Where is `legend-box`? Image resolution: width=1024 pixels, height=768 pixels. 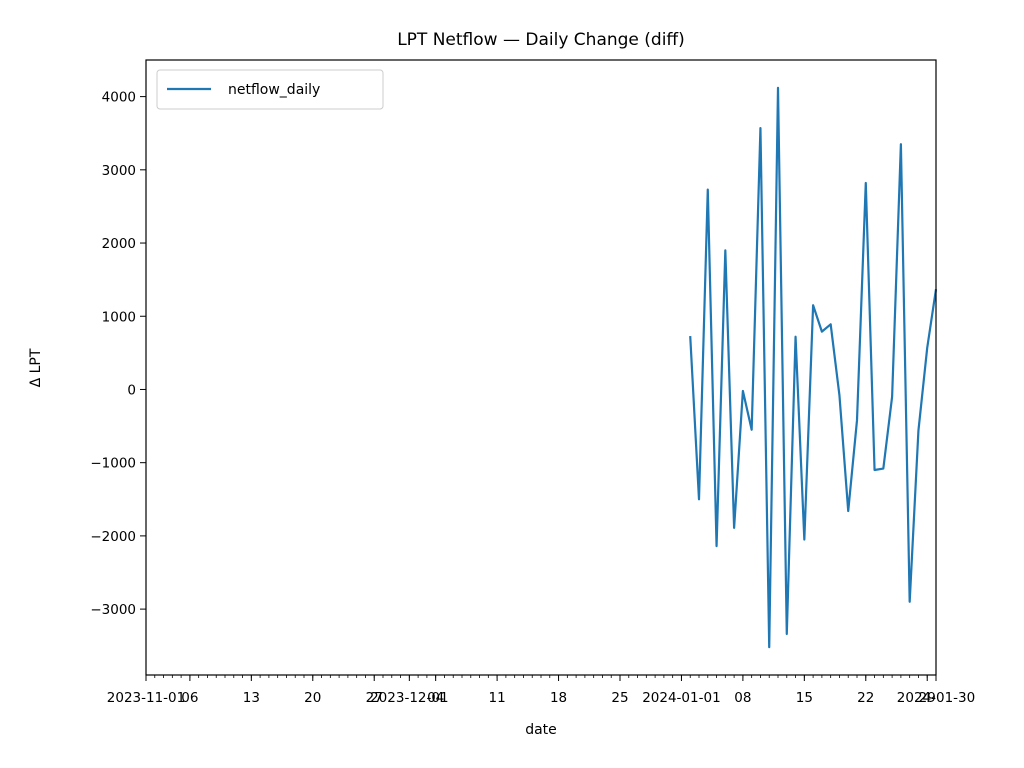
legend-box is located at coordinates (270, 89).